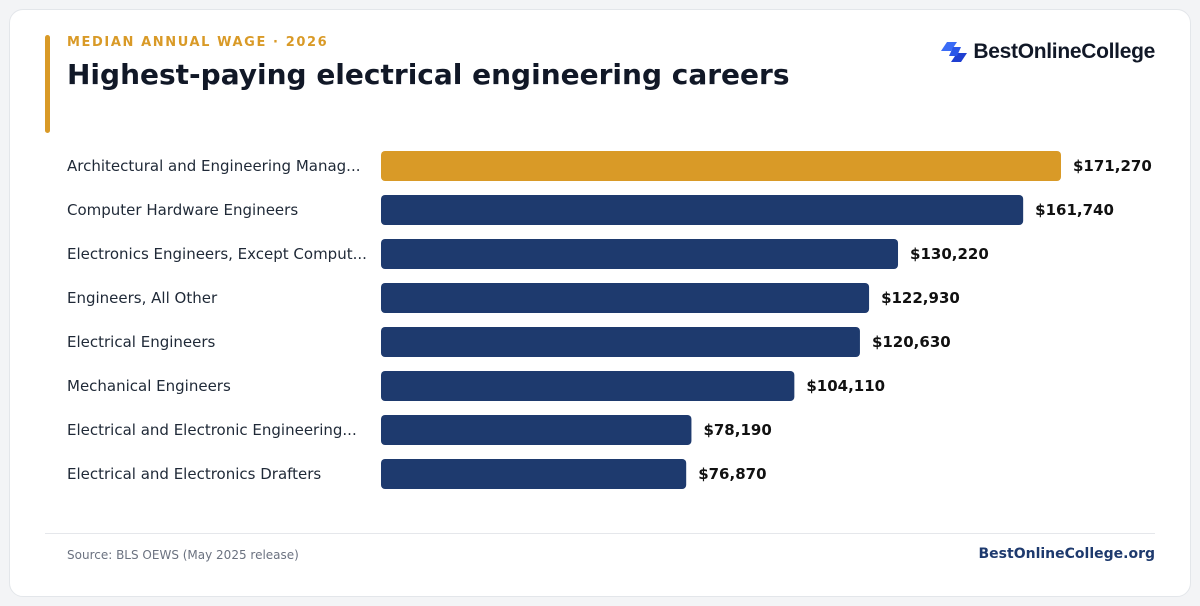  What do you see at coordinates (732, 474) in the screenshot?
I see `value-label: $76,870` at bounding box center [732, 474].